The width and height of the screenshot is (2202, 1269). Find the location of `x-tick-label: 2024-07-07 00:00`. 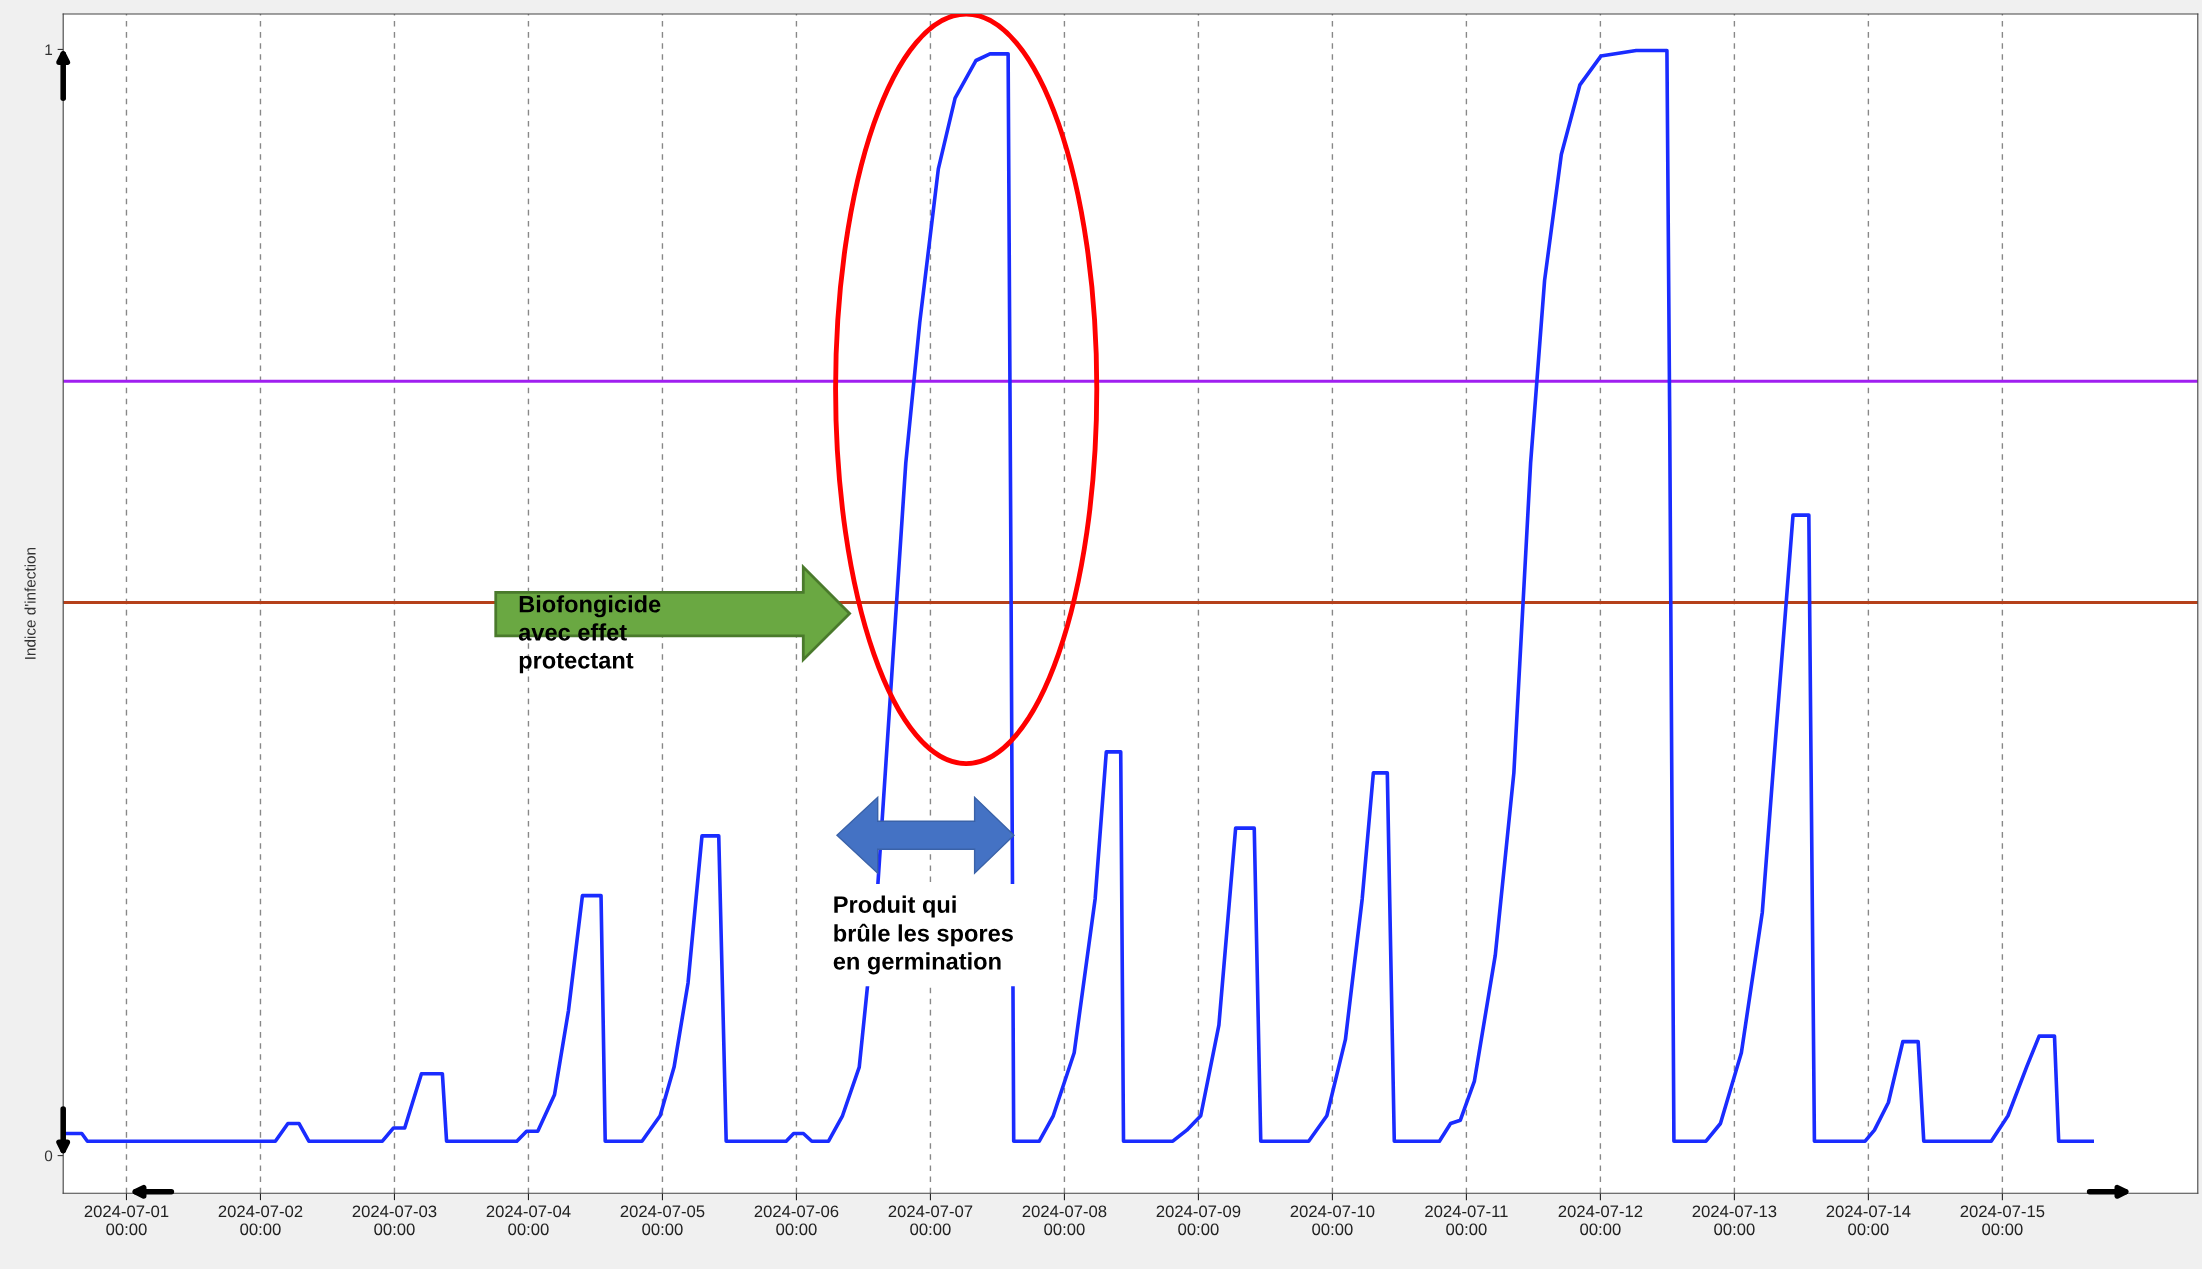

x-tick-label: 2024-07-07 00:00 is located at coordinates (930, 1220).